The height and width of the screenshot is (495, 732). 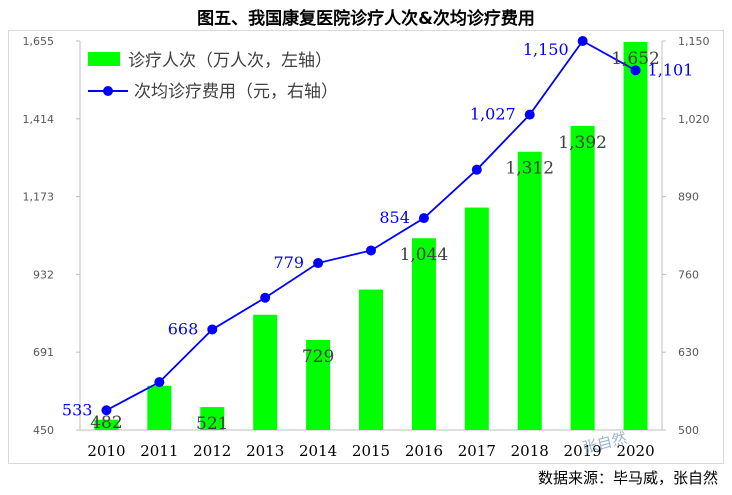 I want to click on bar-label: 1,652, so click(x=635, y=59).